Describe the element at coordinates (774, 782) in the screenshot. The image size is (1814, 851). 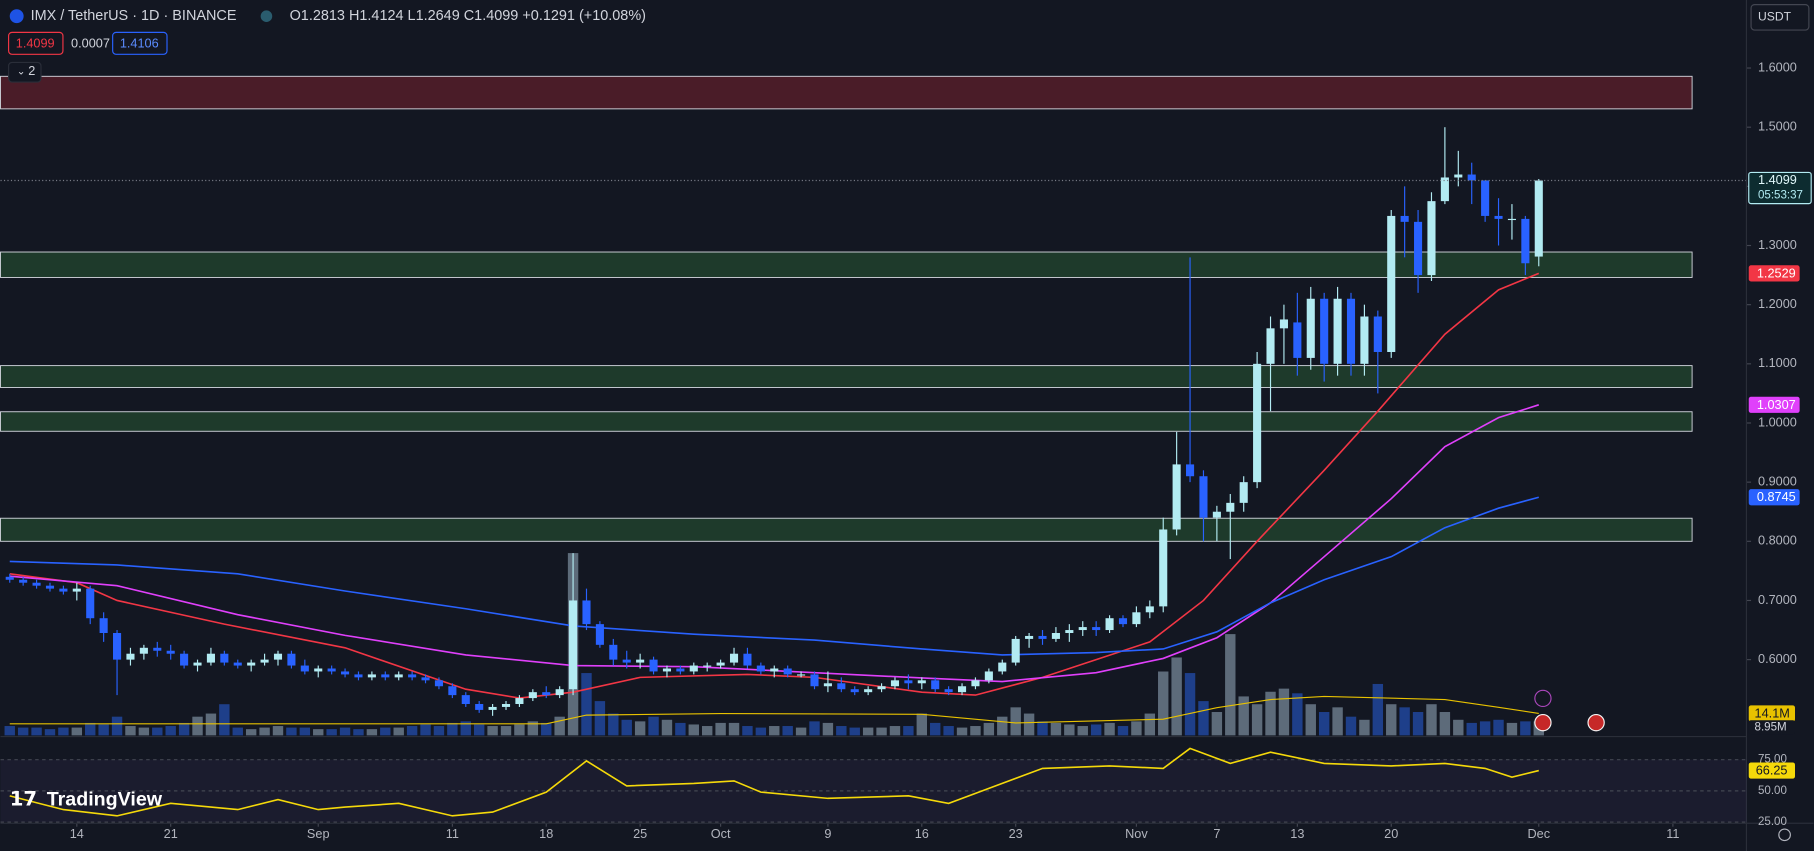
I see `rsi-line` at that location.